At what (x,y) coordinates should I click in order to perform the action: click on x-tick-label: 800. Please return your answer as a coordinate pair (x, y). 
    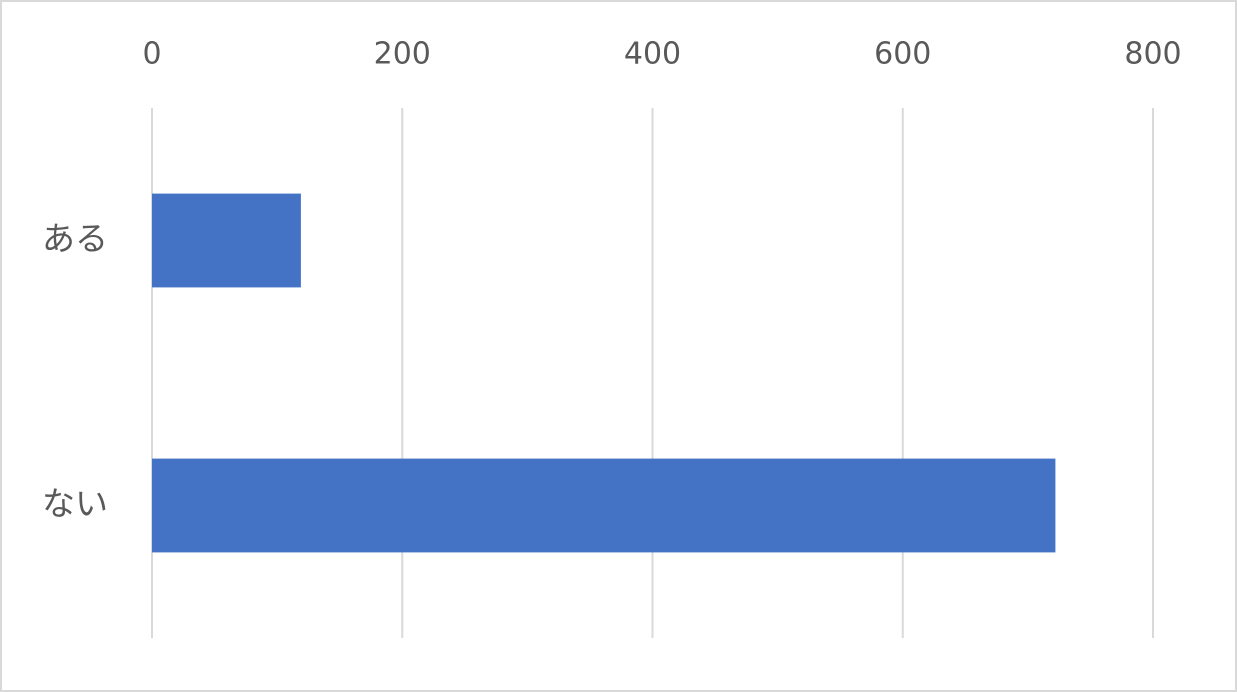
    Looking at the image, I should click on (1152, 54).